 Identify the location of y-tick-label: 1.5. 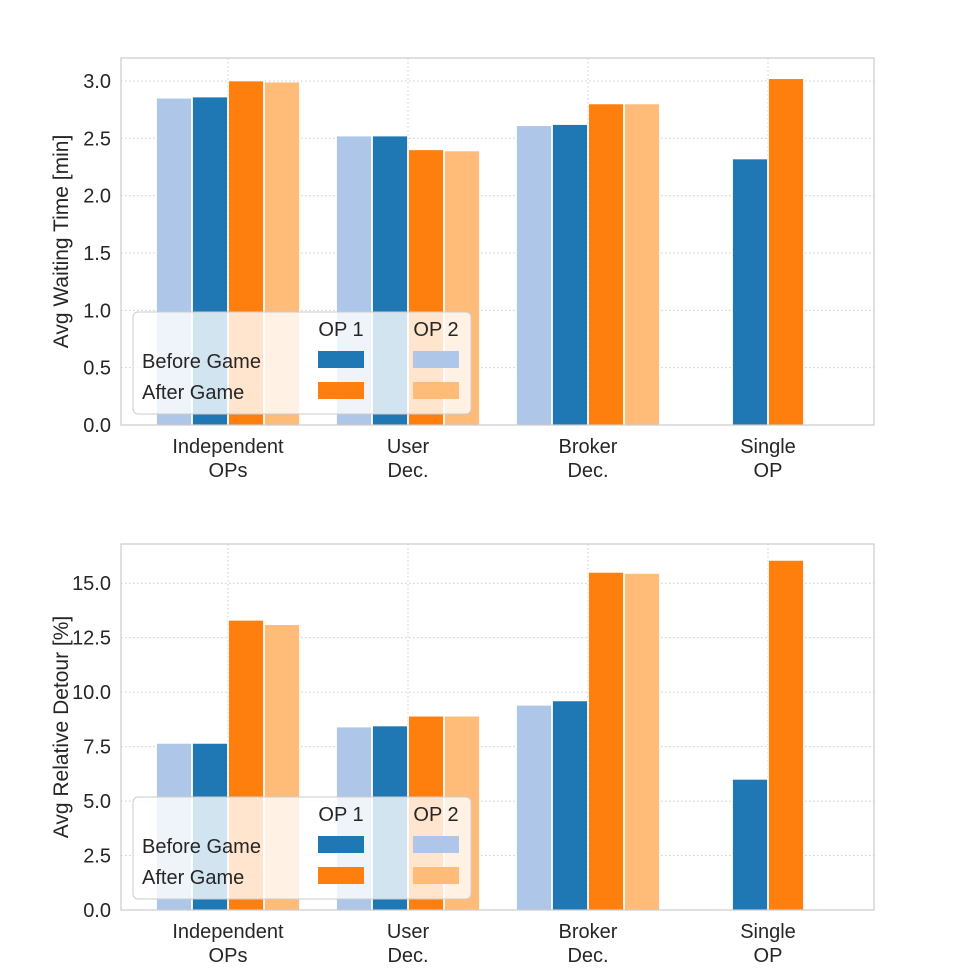
(97, 254).